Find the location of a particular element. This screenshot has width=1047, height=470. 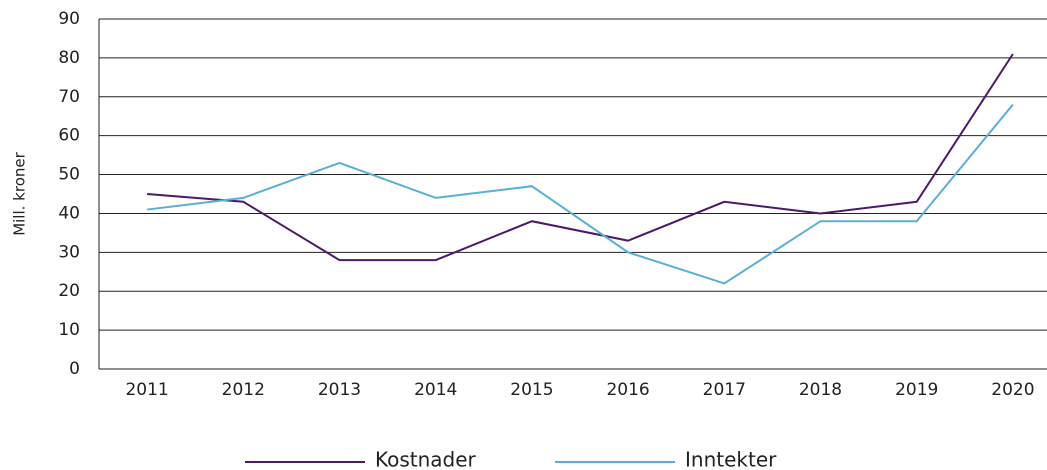

x-tick-label: 2016 is located at coordinates (627, 390).